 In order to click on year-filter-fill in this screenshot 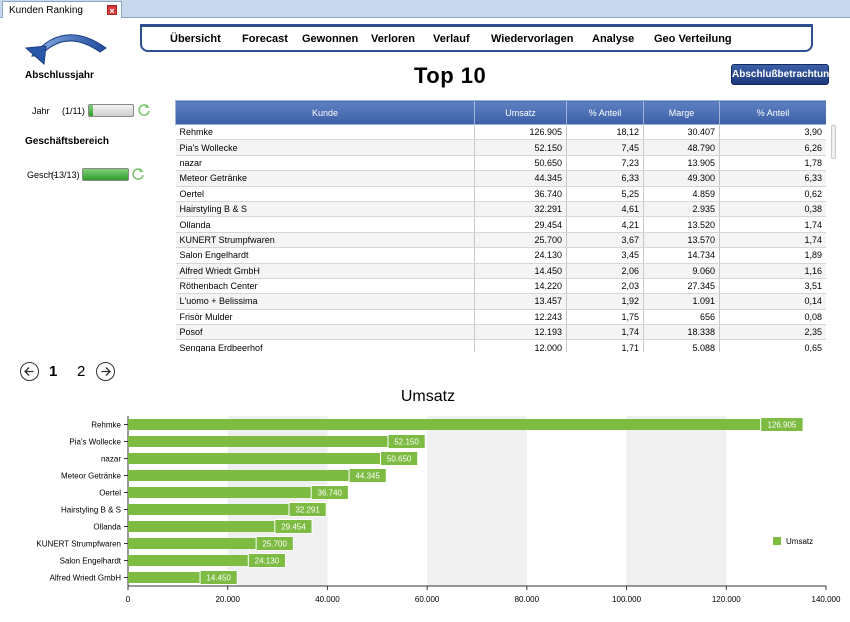, I will do `click(91, 110)`.